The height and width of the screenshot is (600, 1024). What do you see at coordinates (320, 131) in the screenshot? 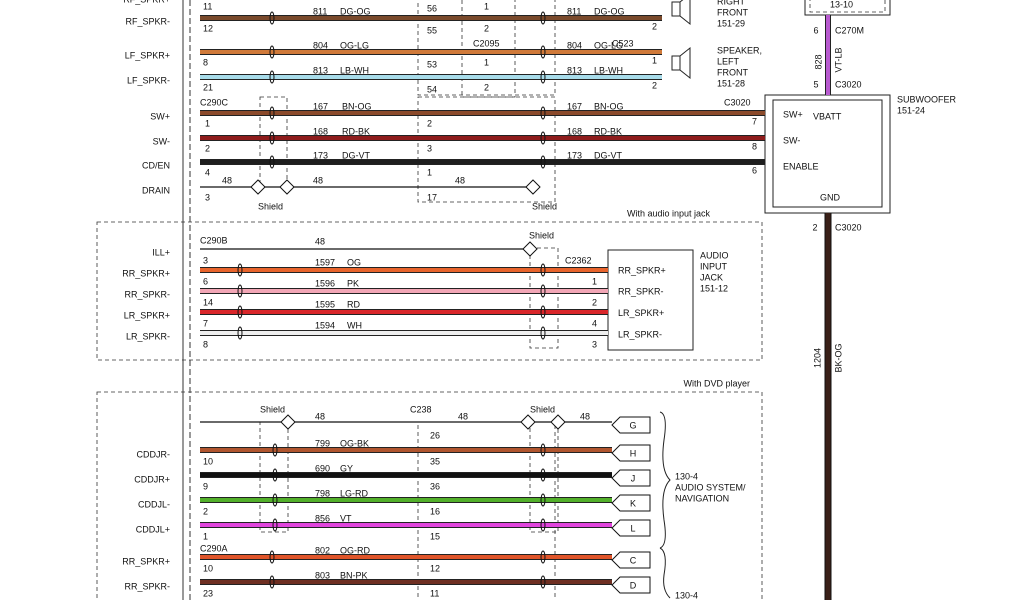
I see `circuit: 168` at bounding box center [320, 131].